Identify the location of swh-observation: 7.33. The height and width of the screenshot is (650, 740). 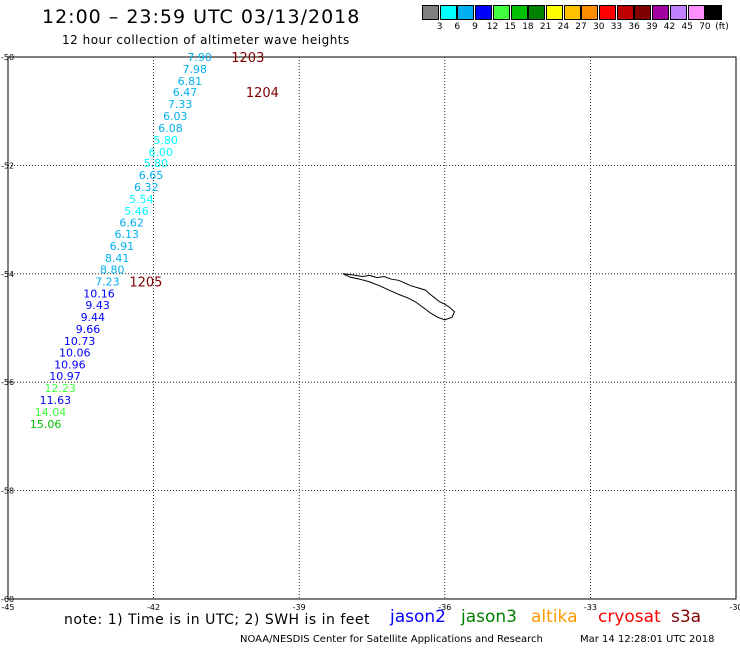
(180, 104).